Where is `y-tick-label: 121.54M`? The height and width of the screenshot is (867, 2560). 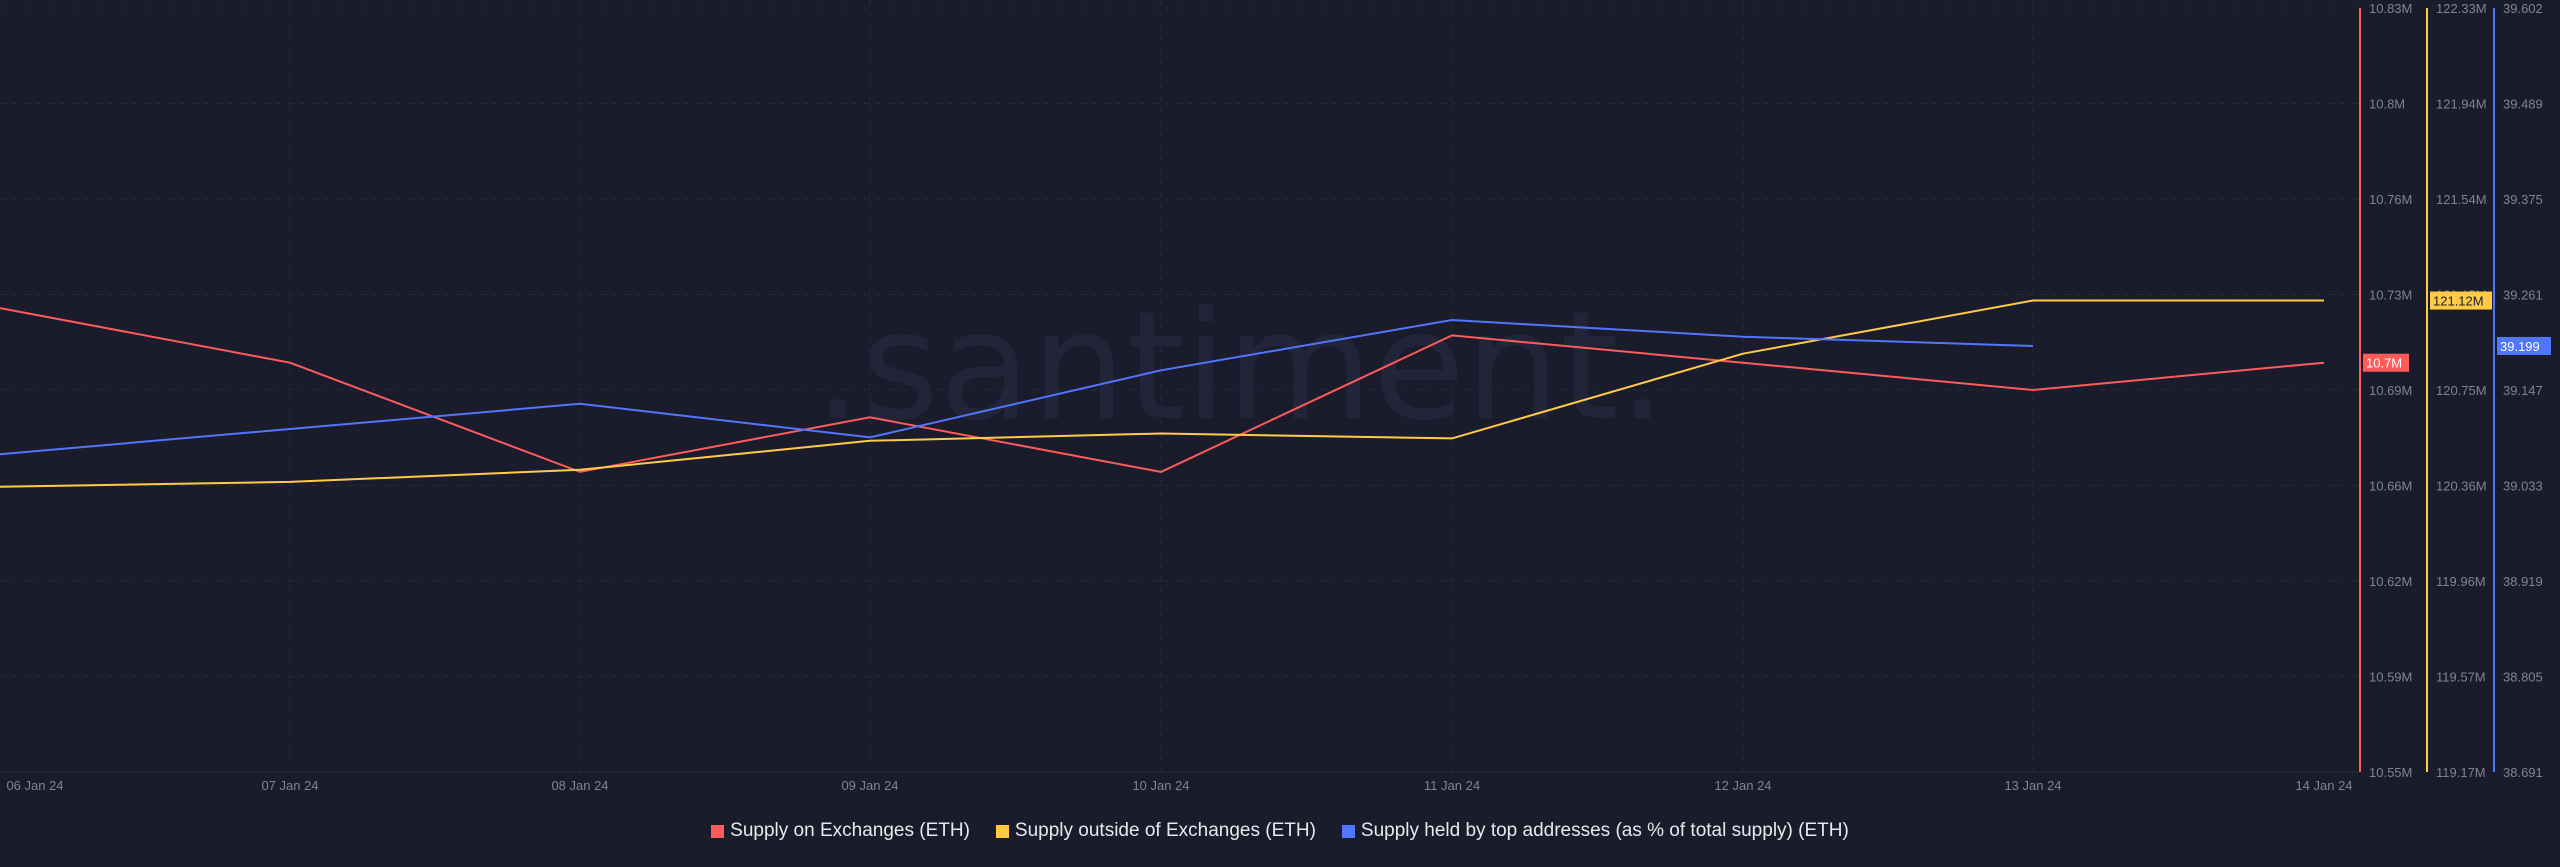
y-tick-label: 121.54M is located at coordinates (2461, 199).